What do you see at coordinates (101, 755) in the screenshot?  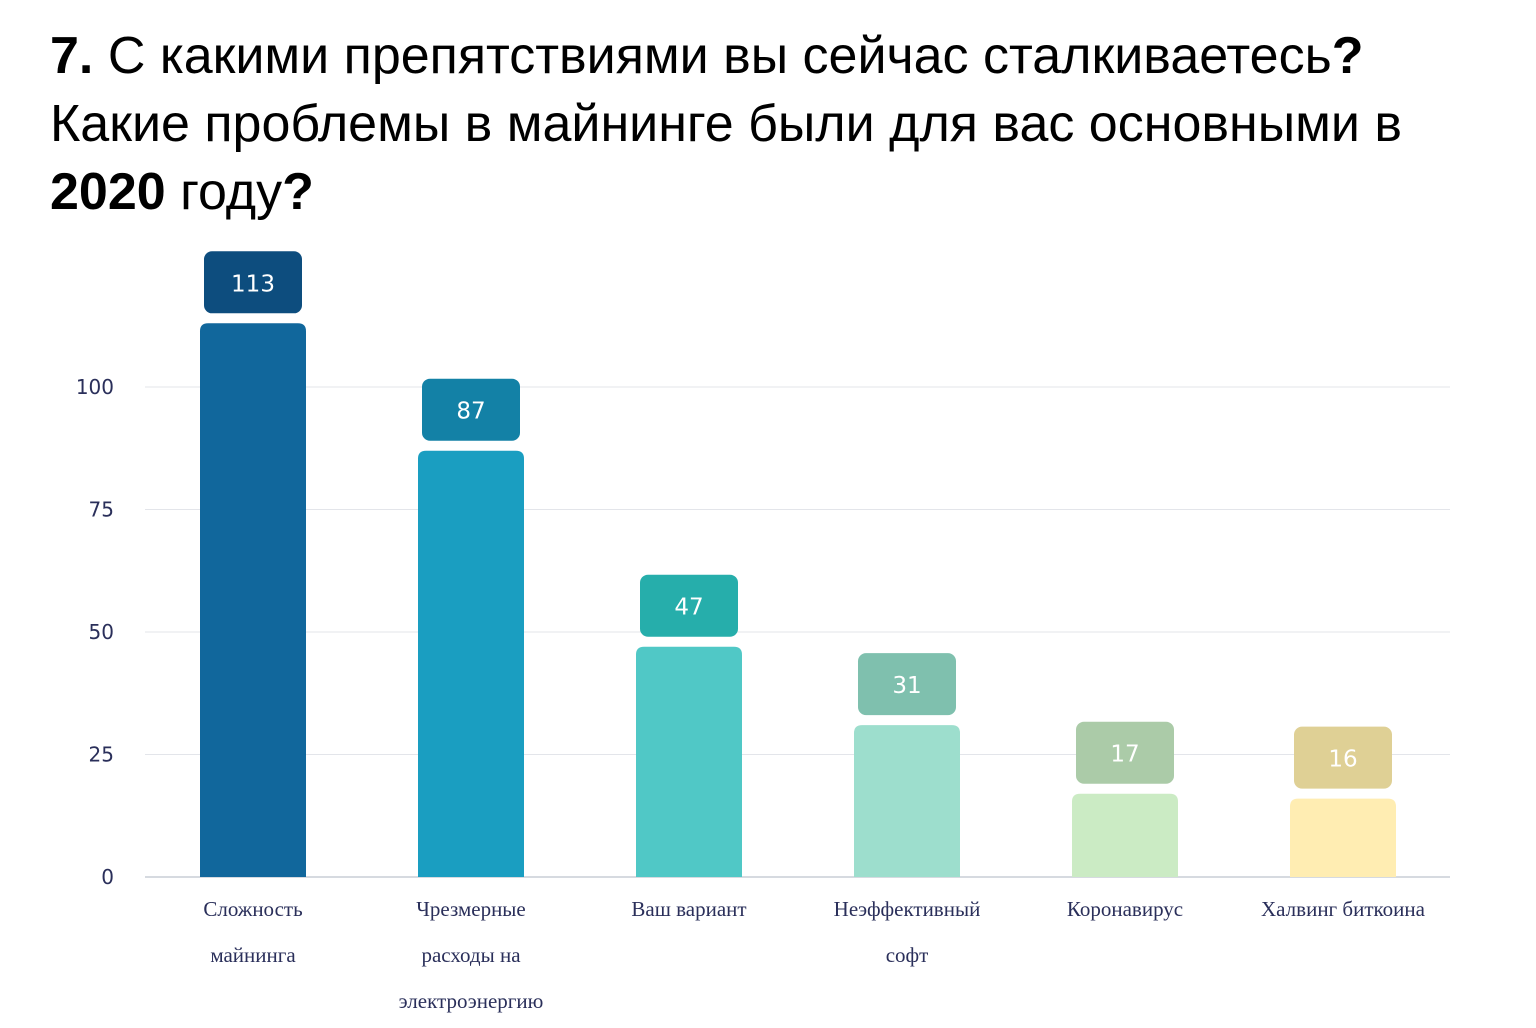 I see `y-tick-label: 25` at bounding box center [101, 755].